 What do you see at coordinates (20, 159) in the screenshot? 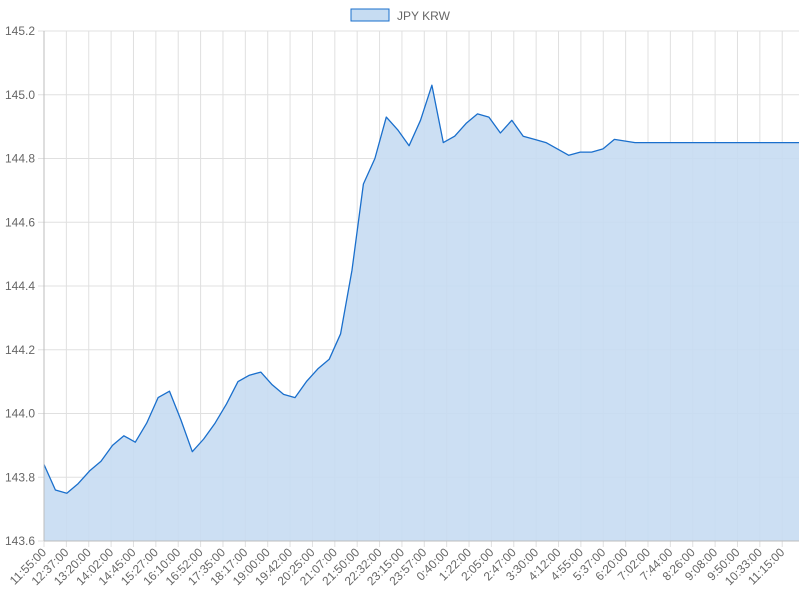
I see `y-tick-label: 144.8` at bounding box center [20, 159].